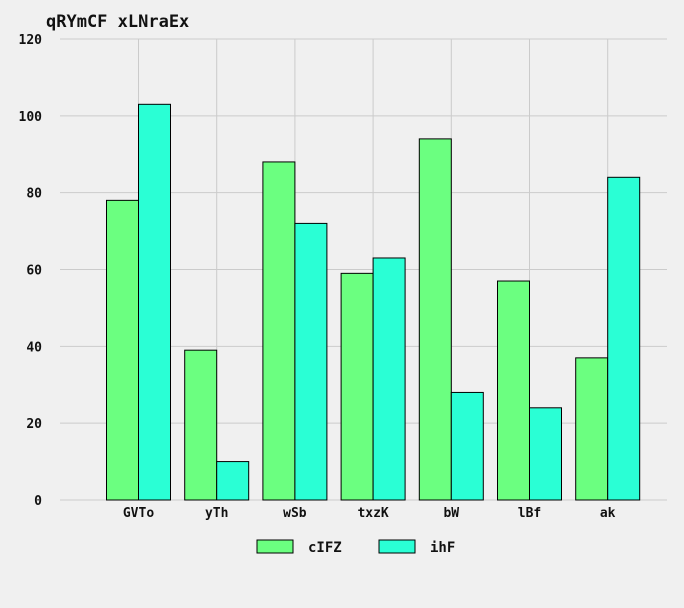  I want to click on y-tick-label: 20, so click(34, 424).